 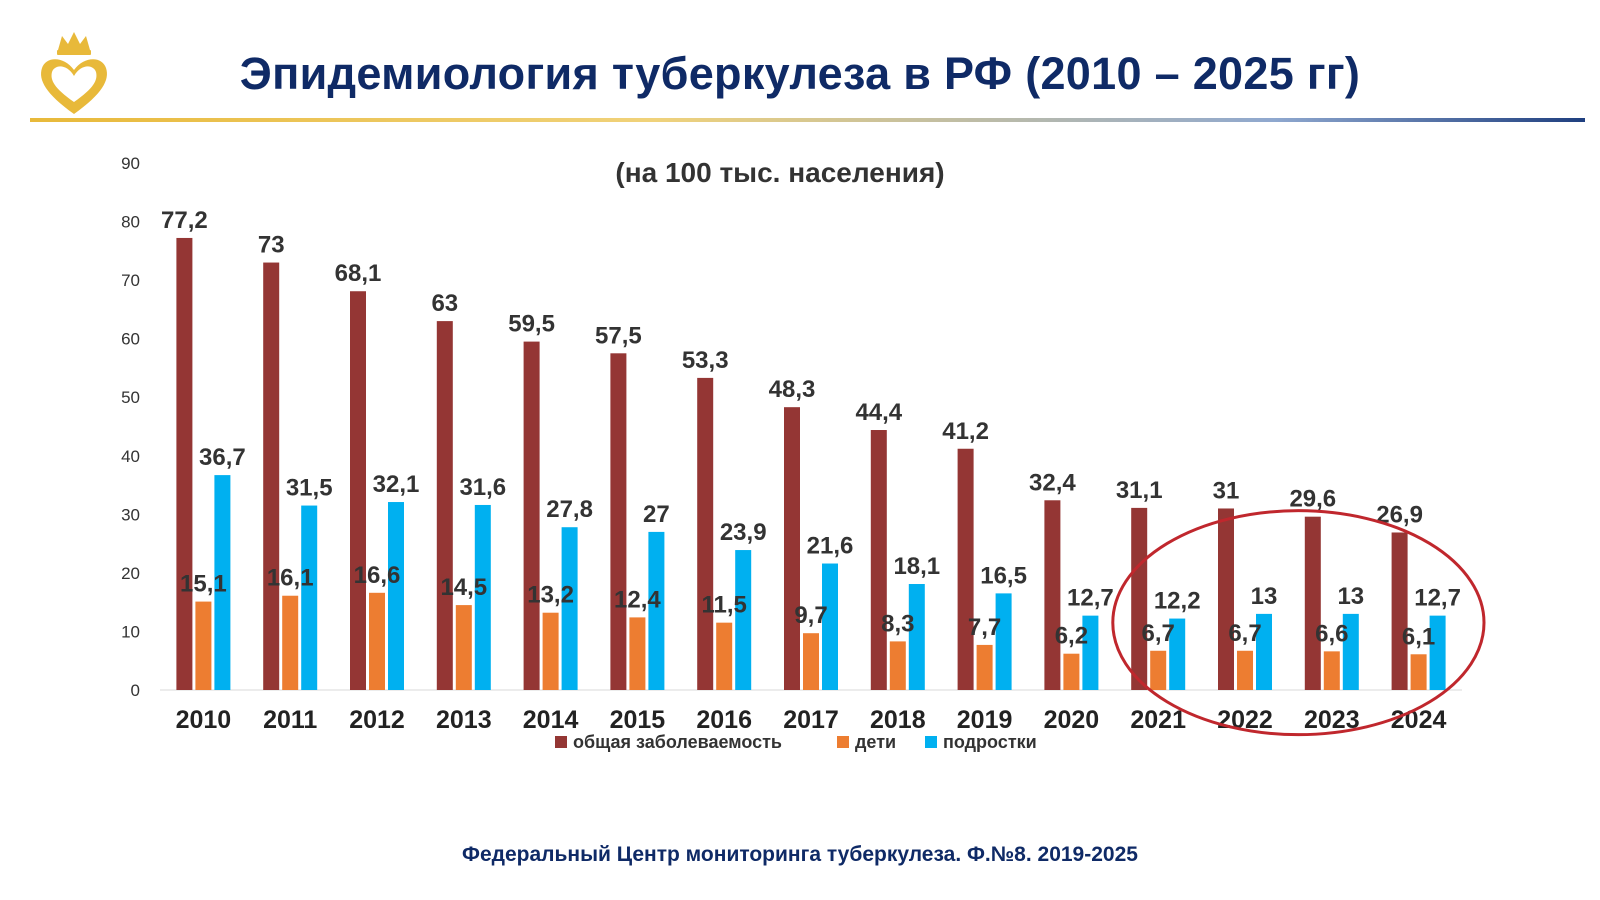 What do you see at coordinates (618, 335) in the screenshot?
I see `data-label: 57,5` at bounding box center [618, 335].